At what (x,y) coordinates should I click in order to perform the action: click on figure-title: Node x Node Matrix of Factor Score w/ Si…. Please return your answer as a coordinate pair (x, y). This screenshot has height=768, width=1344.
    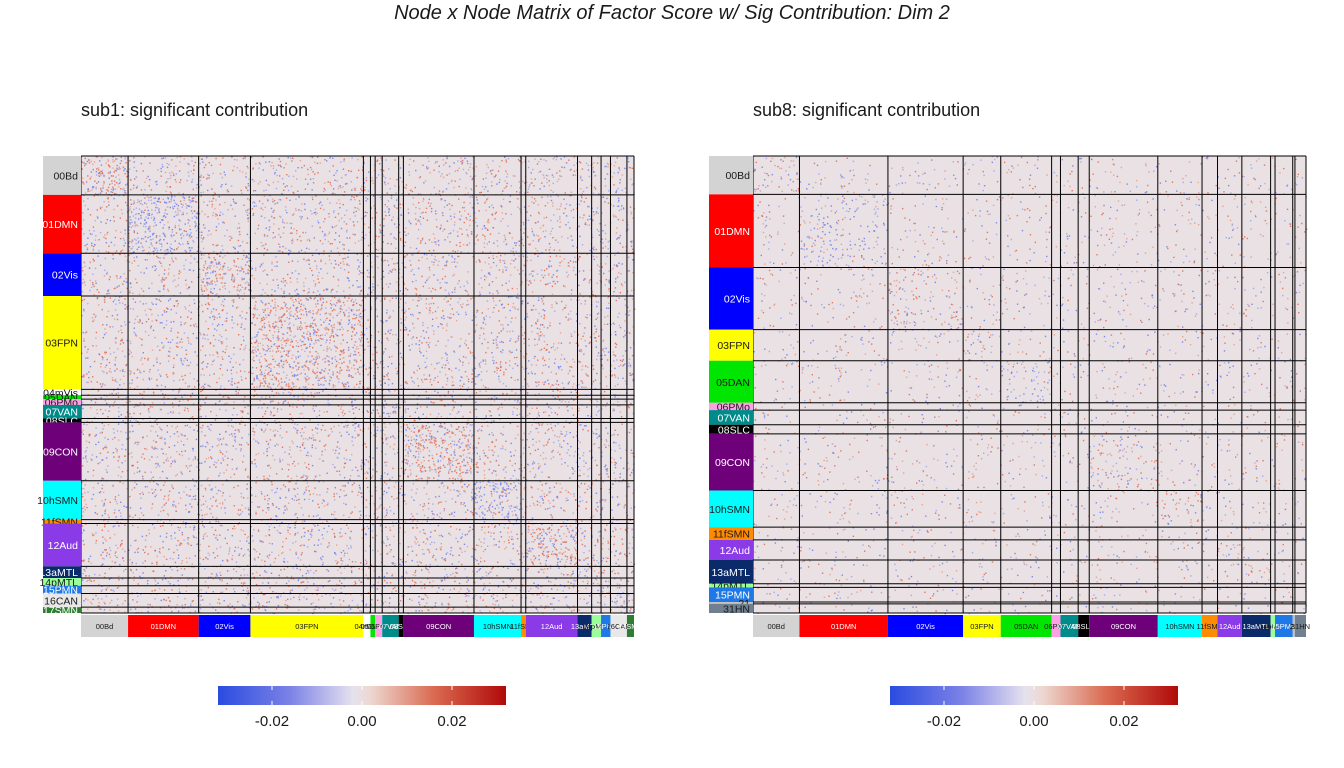
    Looking at the image, I should click on (672, 13).